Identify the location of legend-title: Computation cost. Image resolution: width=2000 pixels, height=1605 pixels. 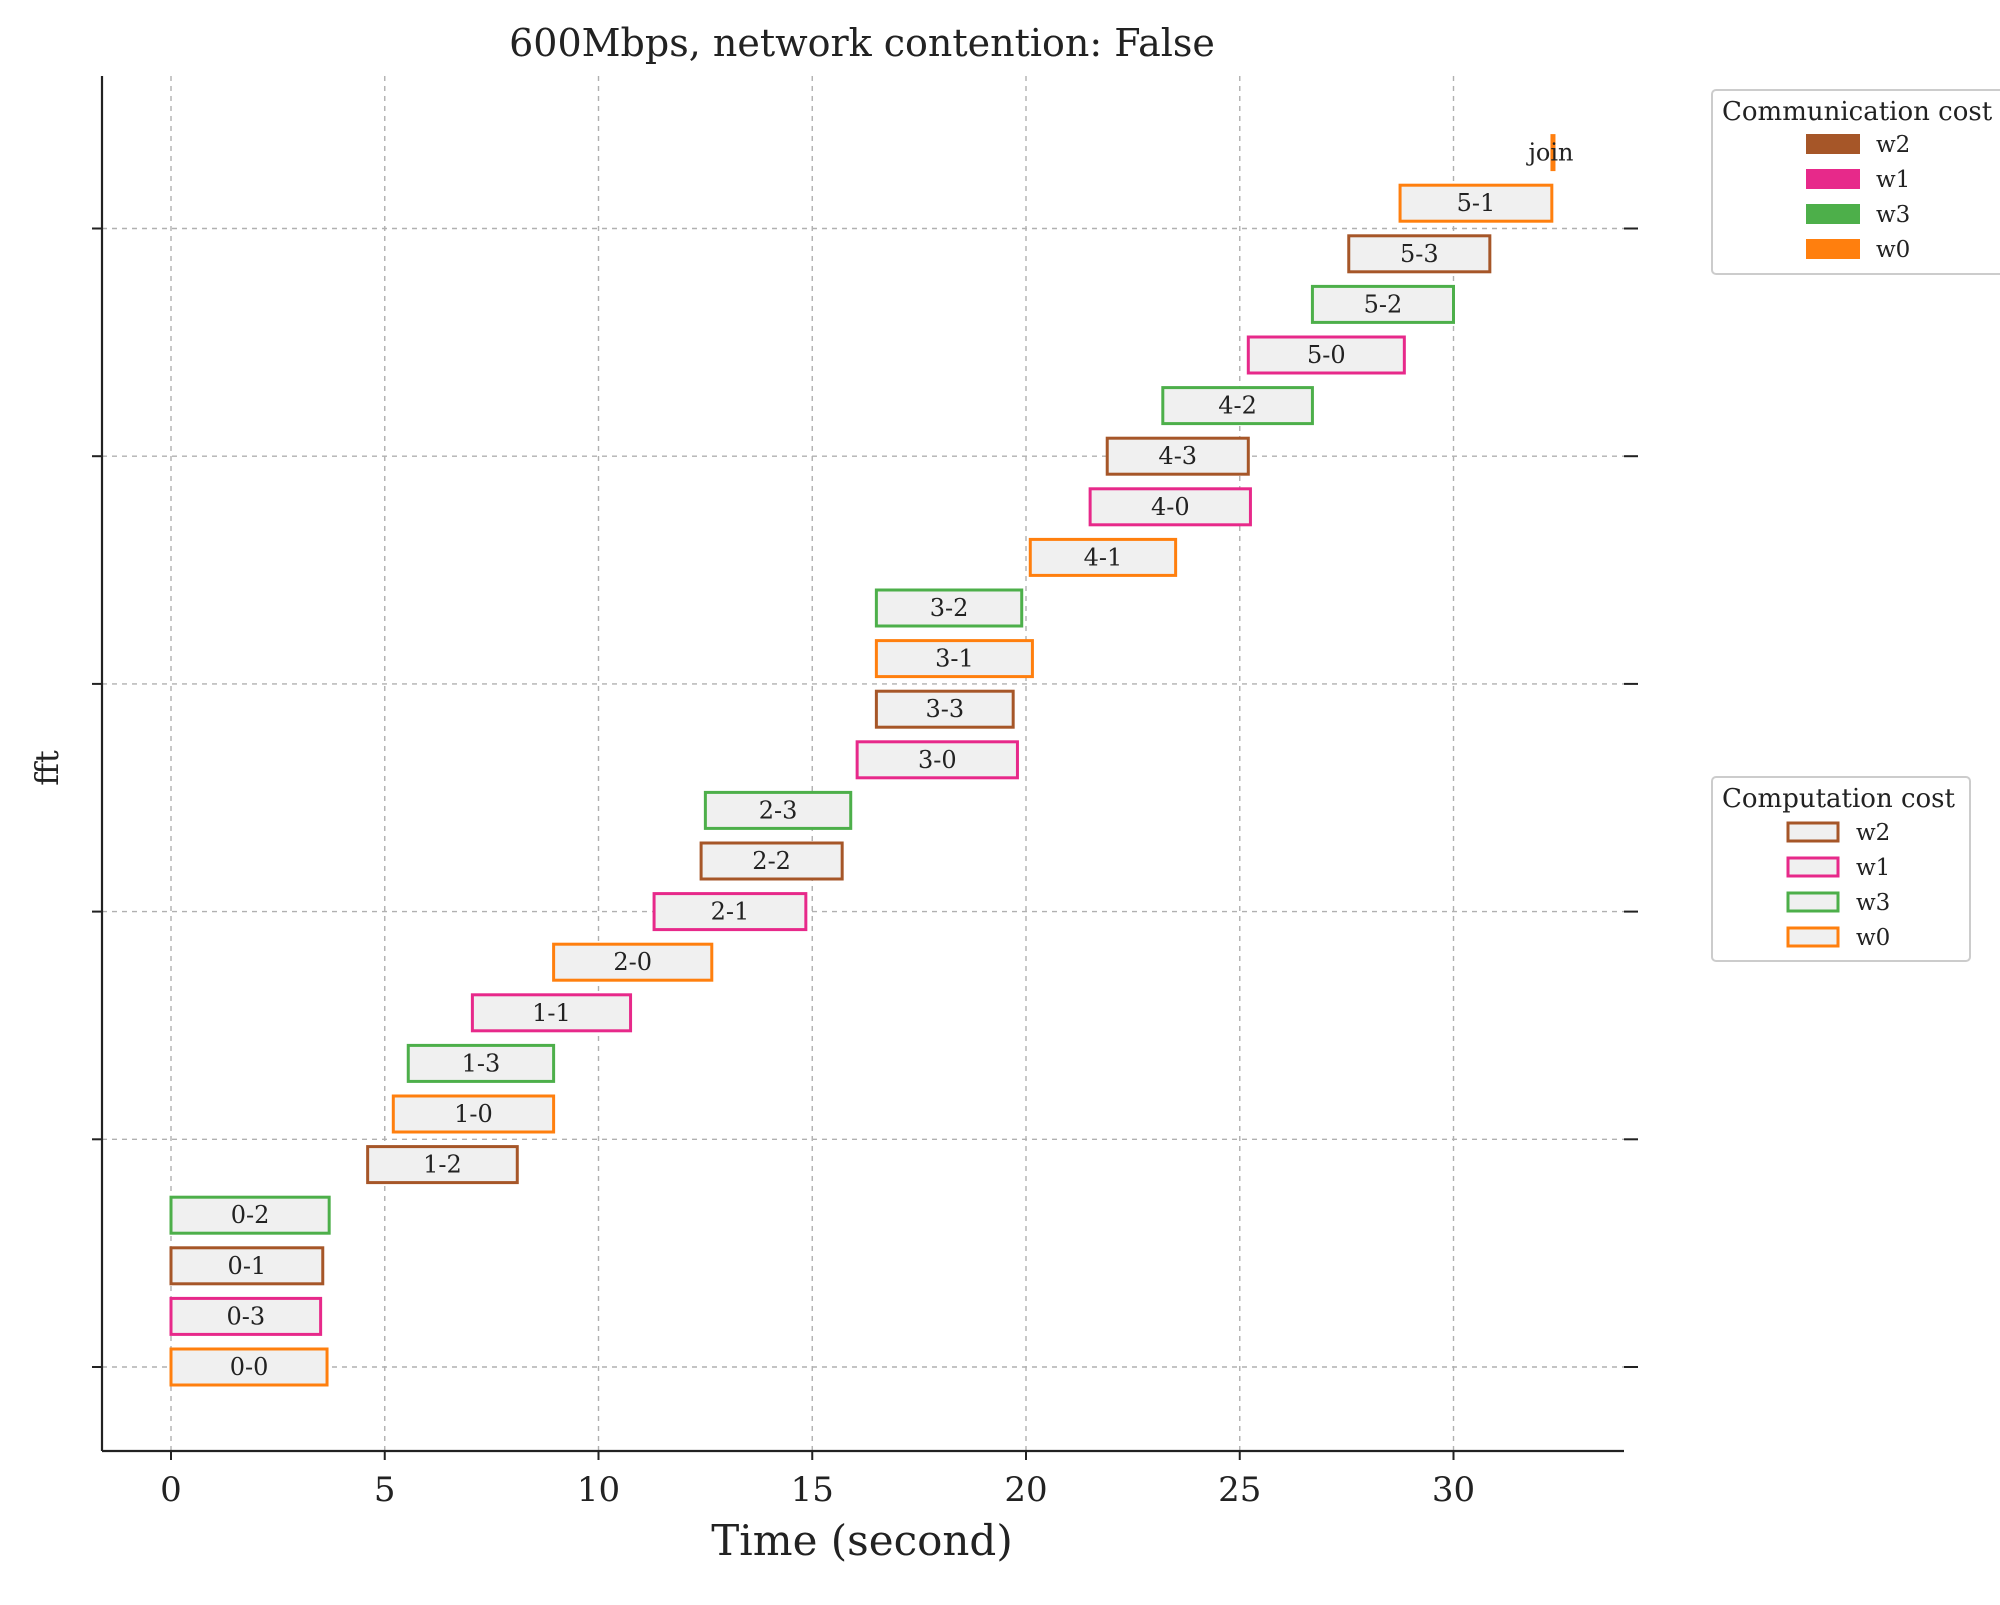
(1839, 799).